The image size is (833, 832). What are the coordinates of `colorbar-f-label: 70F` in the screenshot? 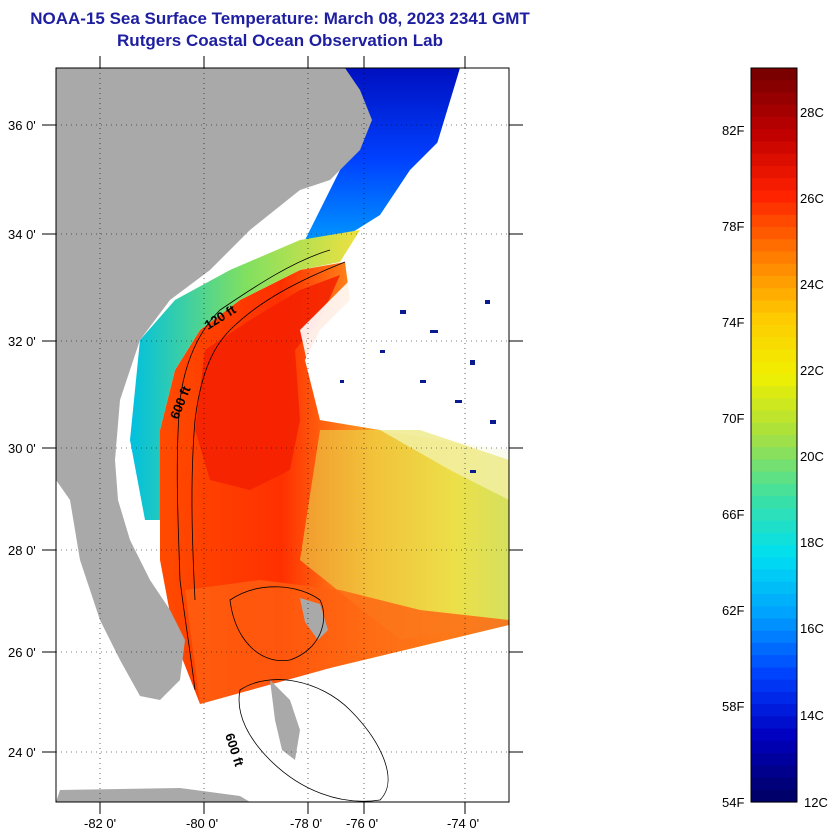 It's located at (733, 418).